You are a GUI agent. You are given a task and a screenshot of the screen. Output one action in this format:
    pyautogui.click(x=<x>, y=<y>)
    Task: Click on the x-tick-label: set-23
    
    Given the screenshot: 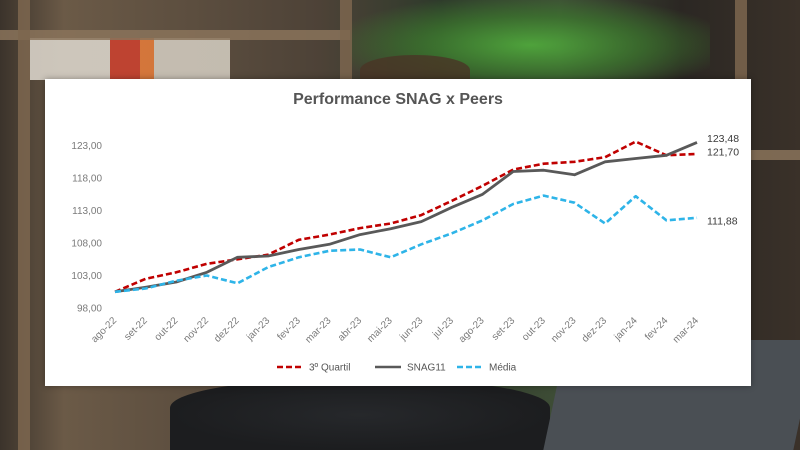 What is the action you would take?
    pyautogui.click(x=504, y=329)
    